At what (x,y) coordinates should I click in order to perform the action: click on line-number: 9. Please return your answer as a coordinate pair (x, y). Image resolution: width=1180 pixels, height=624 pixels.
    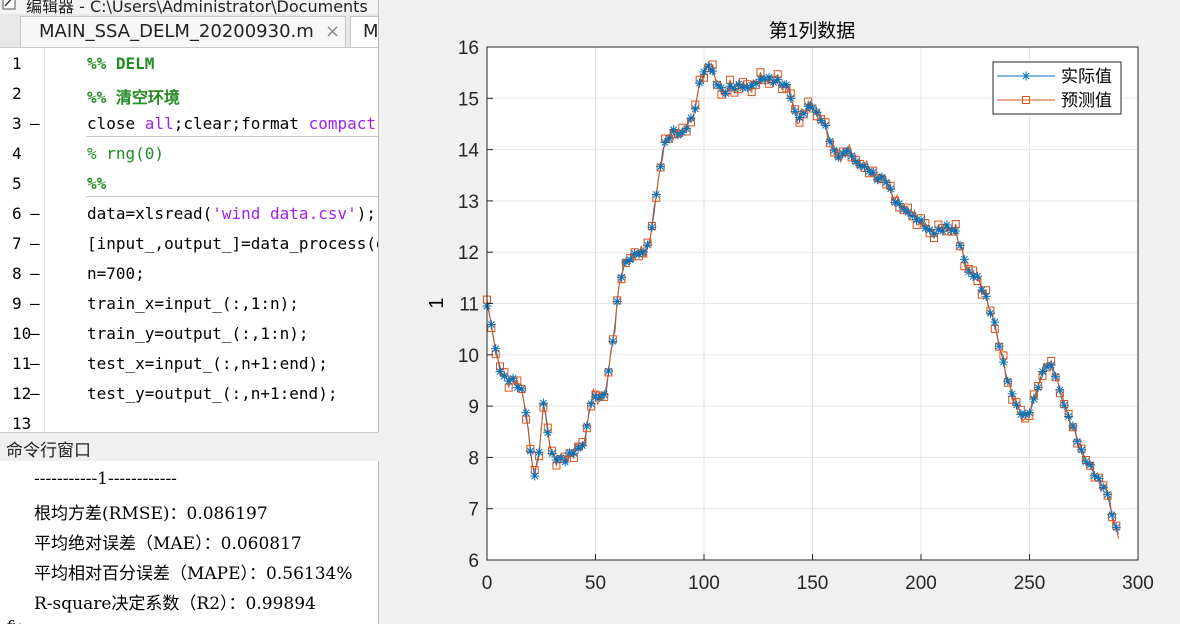
    Looking at the image, I should click on (17, 303).